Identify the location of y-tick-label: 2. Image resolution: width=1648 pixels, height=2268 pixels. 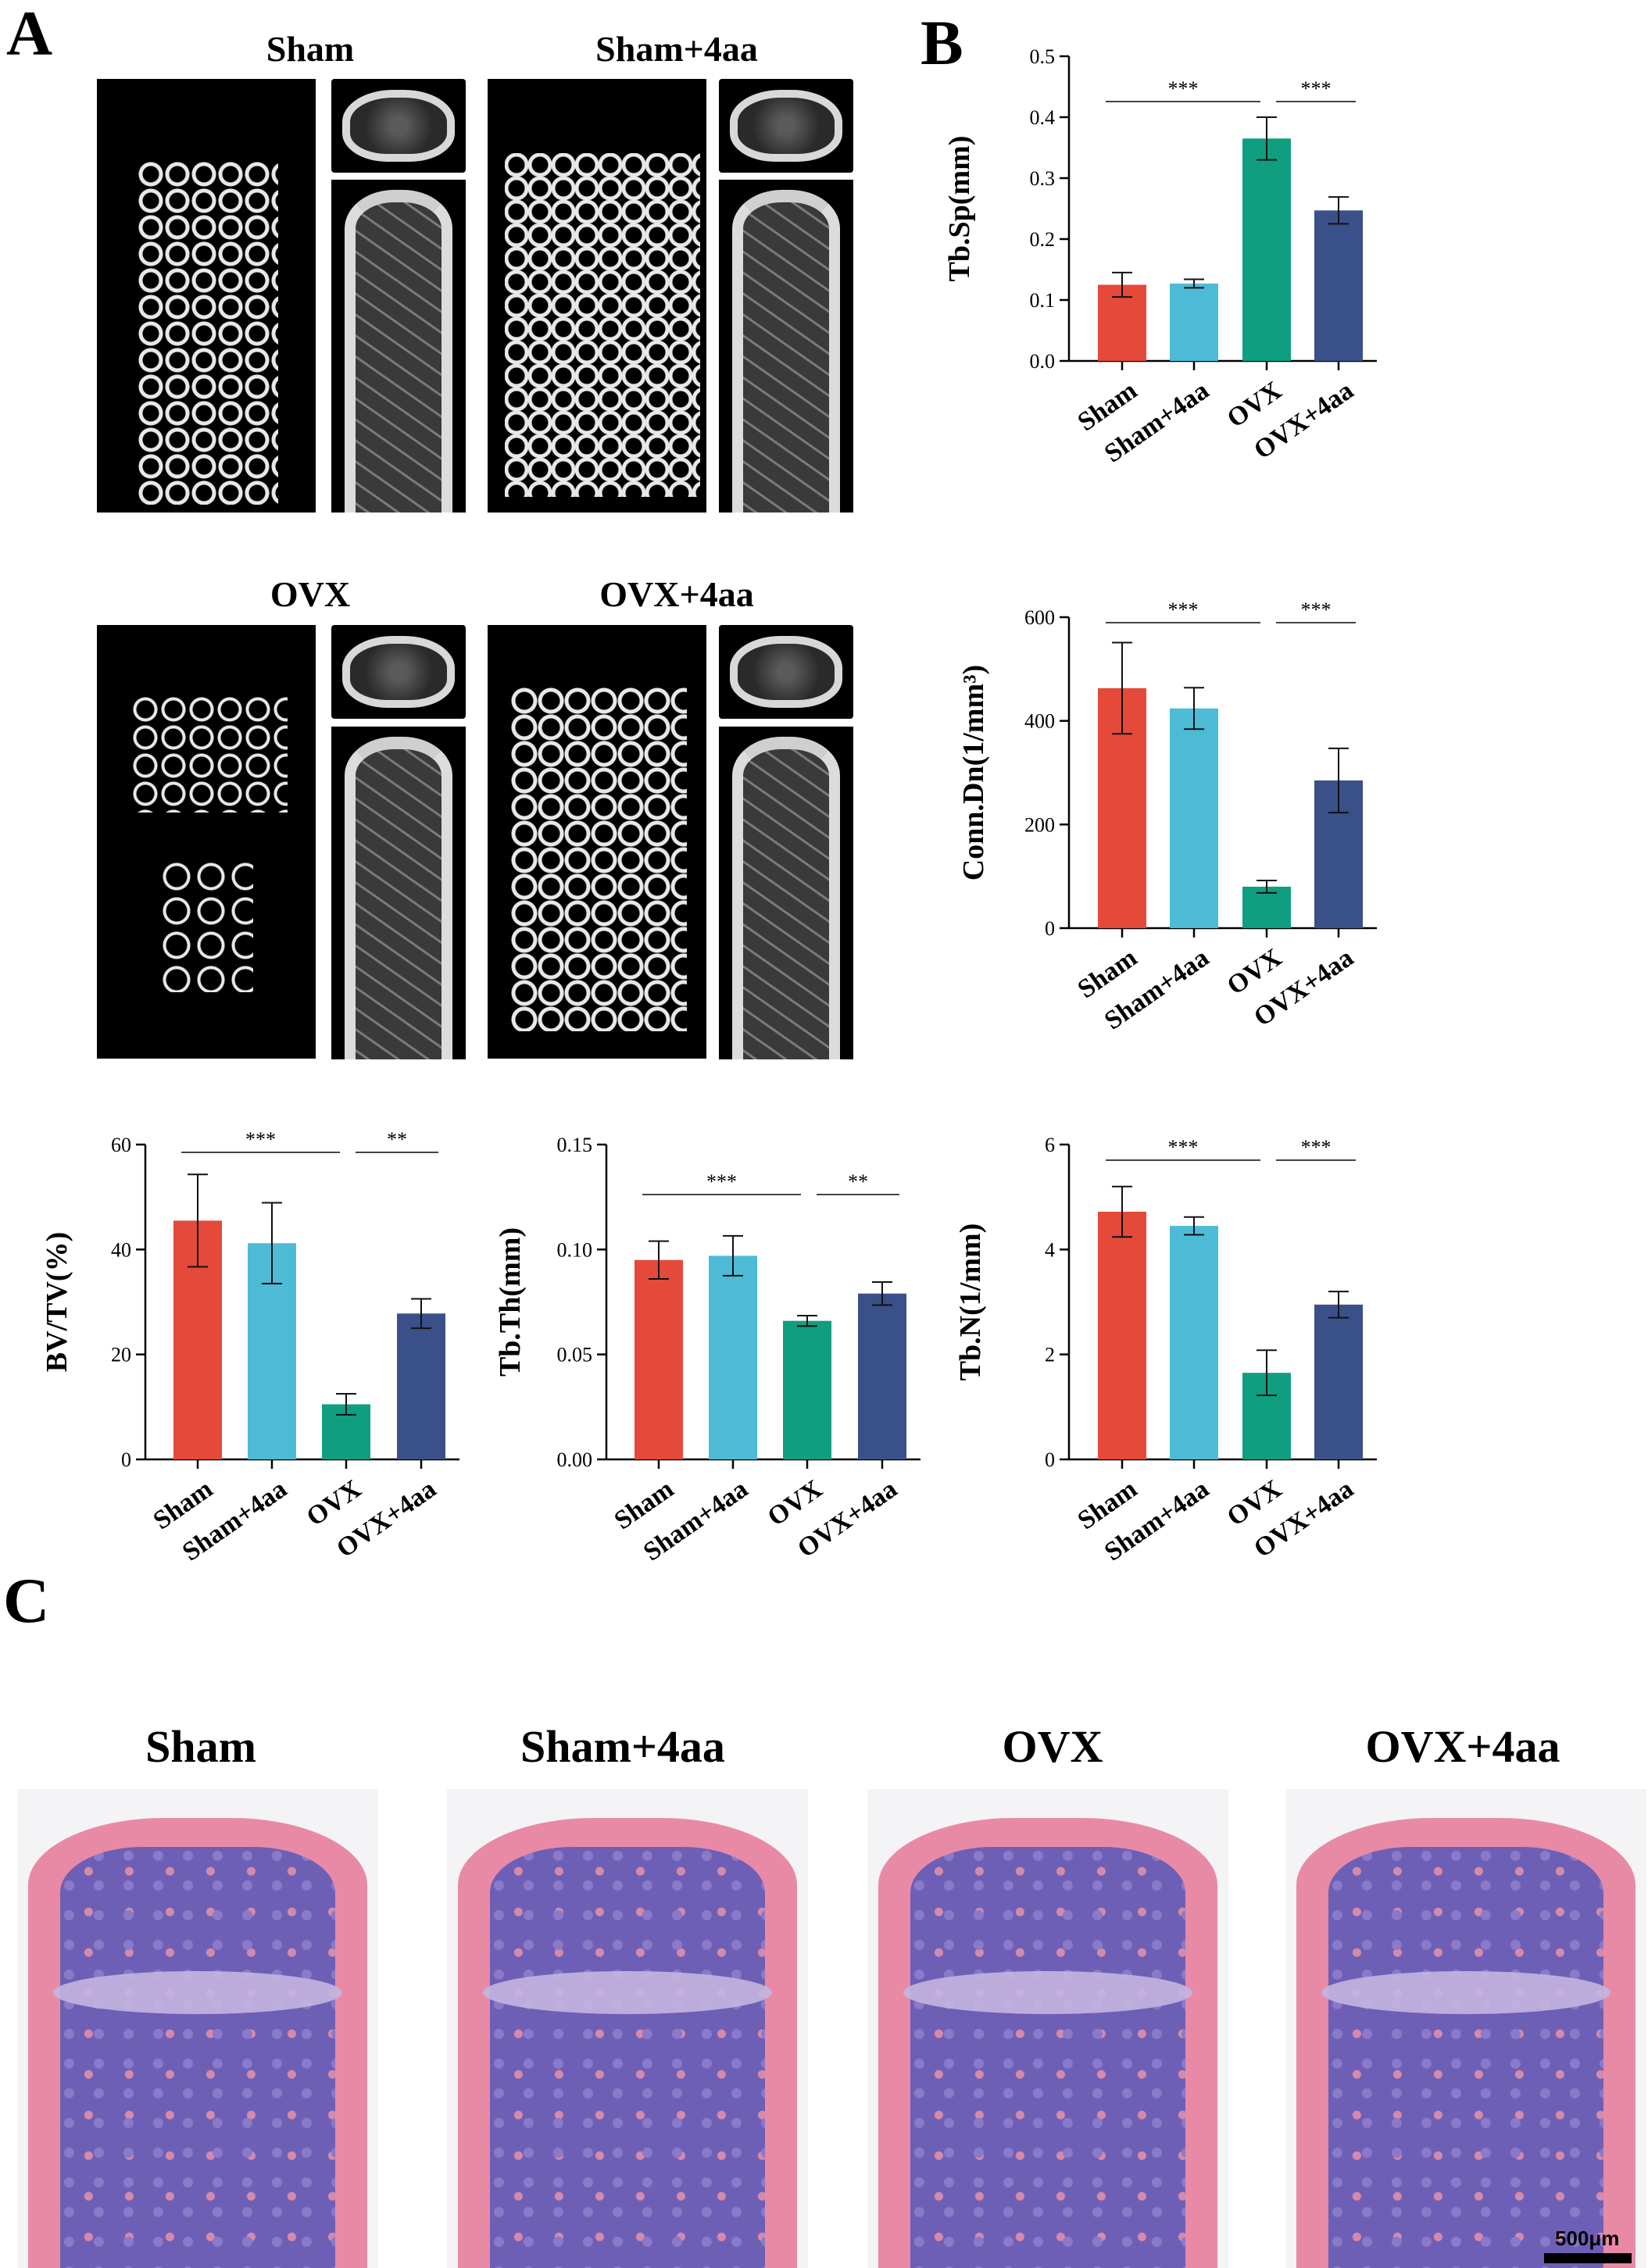
(1050, 1355).